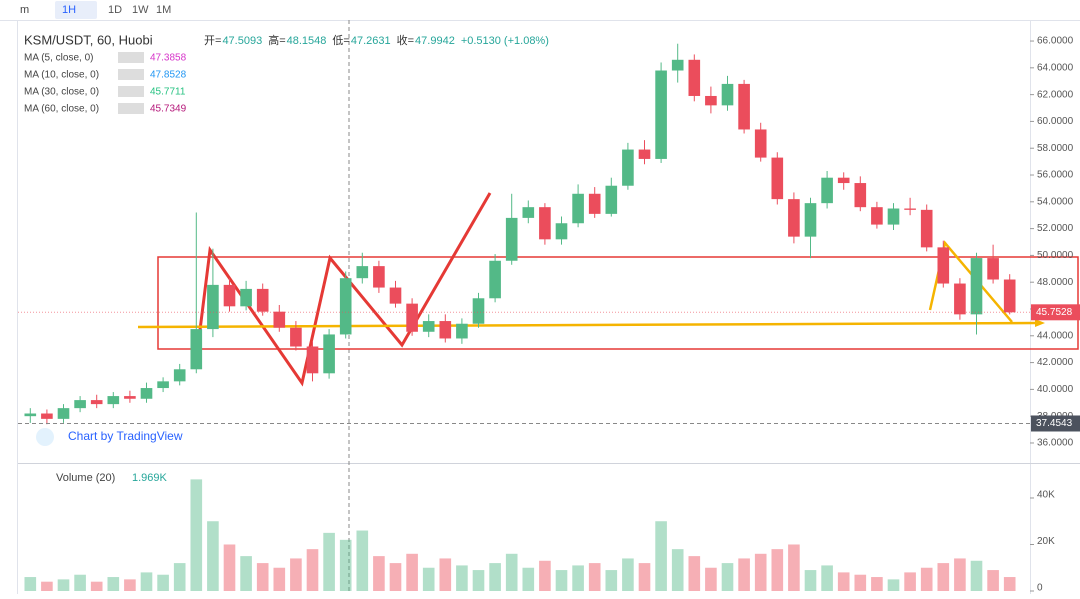 The image size is (1080, 599). Describe the element at coordinates (1055, 228) in the screenshot. I see `y-tick-label: 52.0000` at that location.